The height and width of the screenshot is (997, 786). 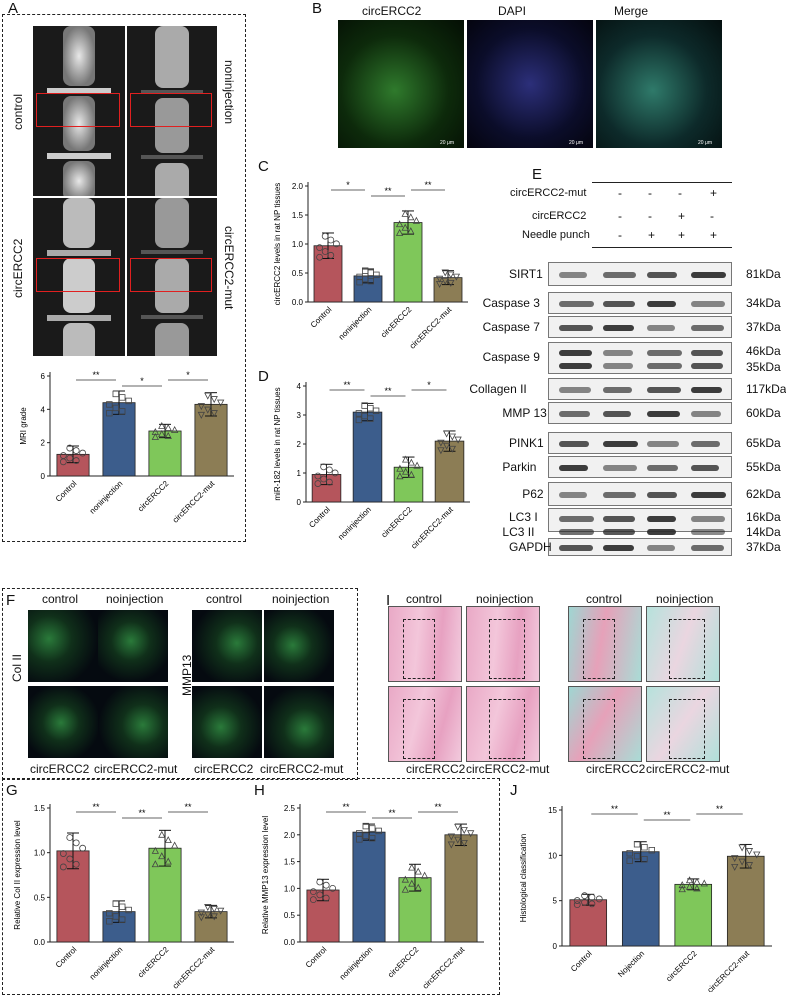 What do you see at coordinates (537, 174) in the screenshot?
I see `panel-label-e: E` at bounding box center [537, 174].